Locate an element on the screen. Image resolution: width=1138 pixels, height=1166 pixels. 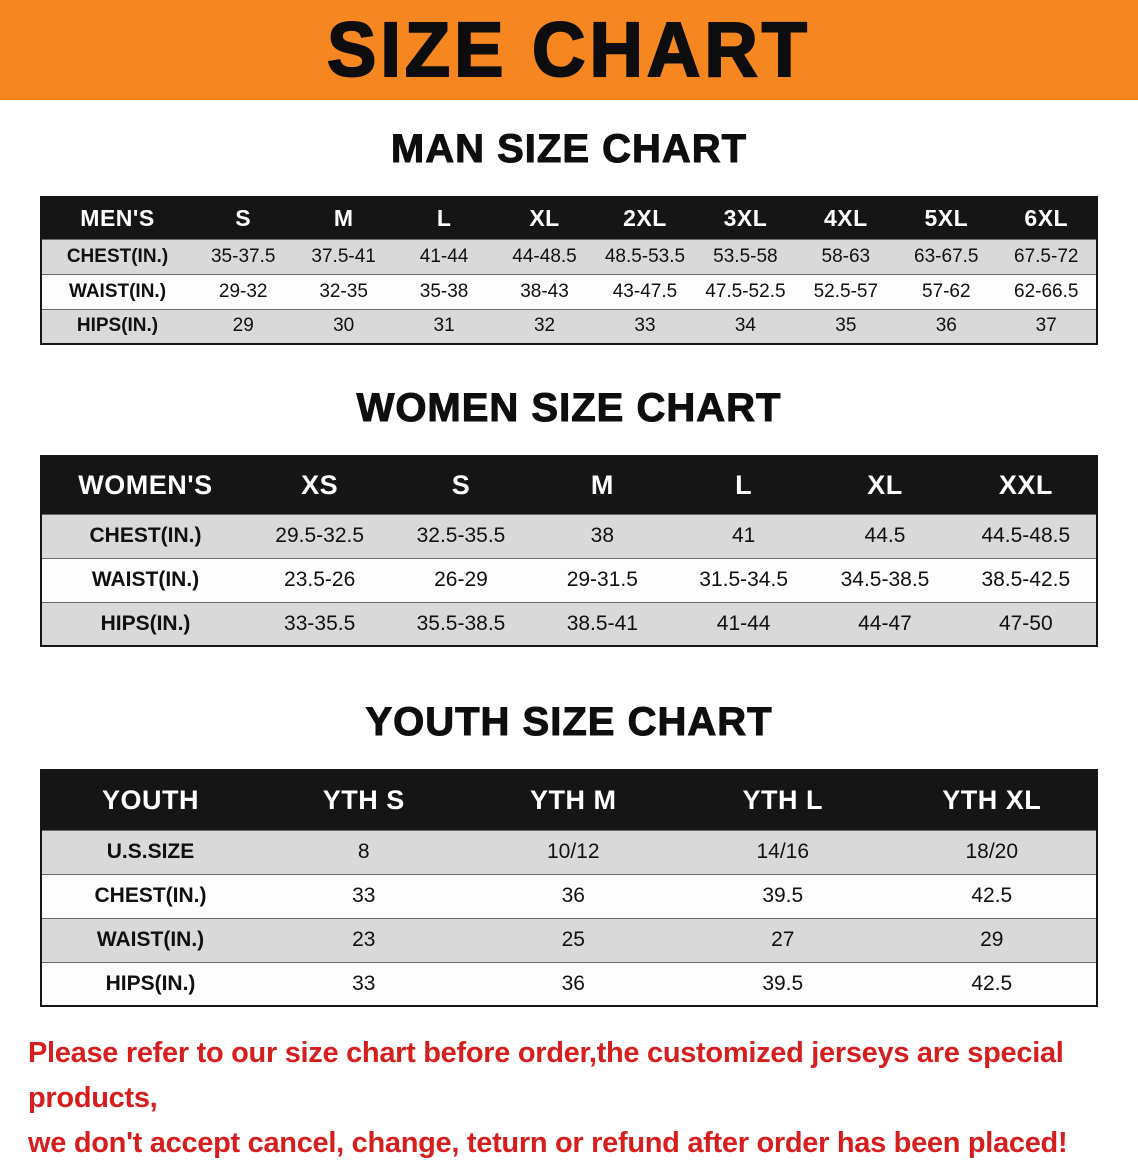
measurement-label-cell: U.S.SIZE is located at coordinates (150, 851).